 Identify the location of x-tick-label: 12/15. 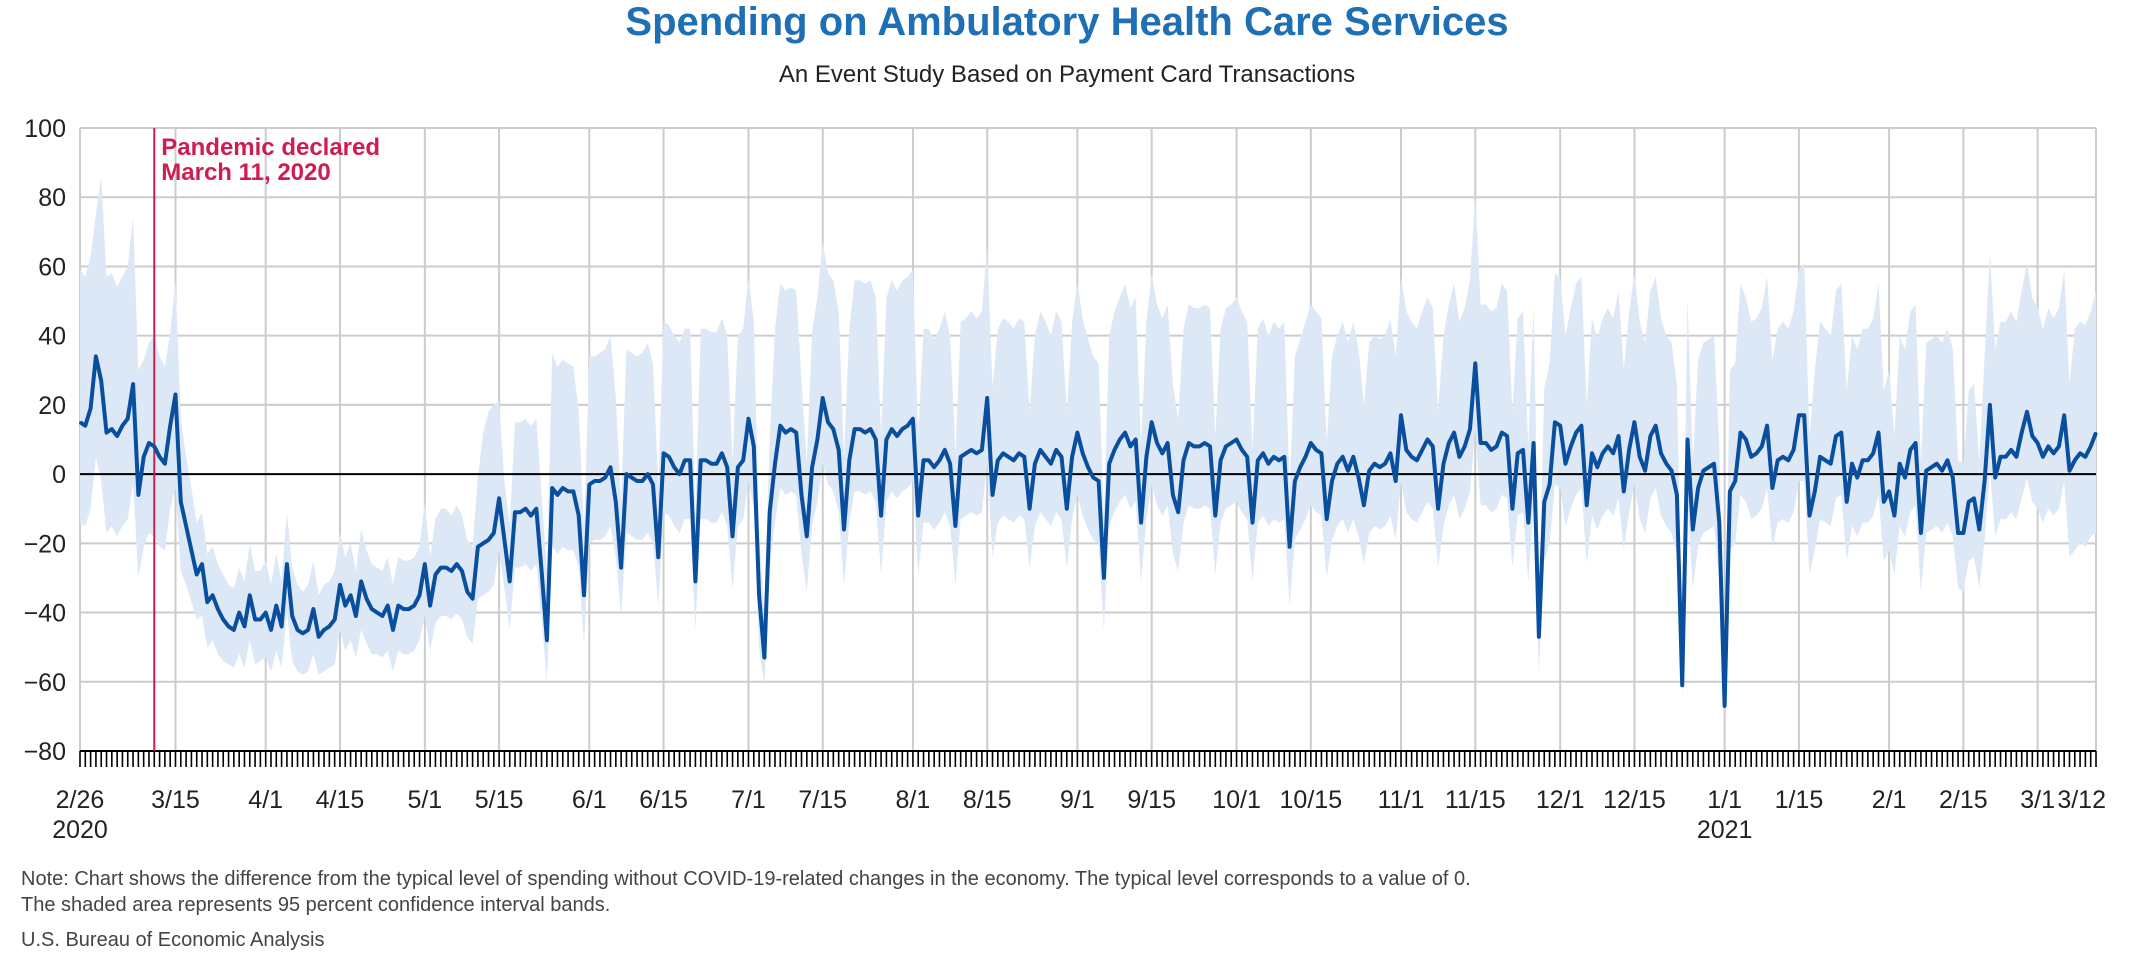
(1634, 800).